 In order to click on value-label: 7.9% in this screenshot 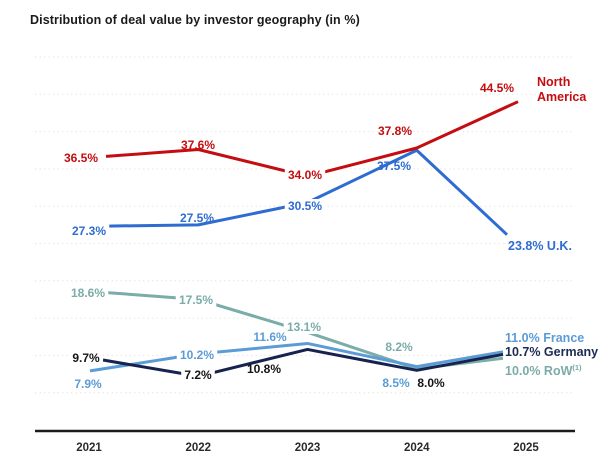, I will do `click(88, 384)`.